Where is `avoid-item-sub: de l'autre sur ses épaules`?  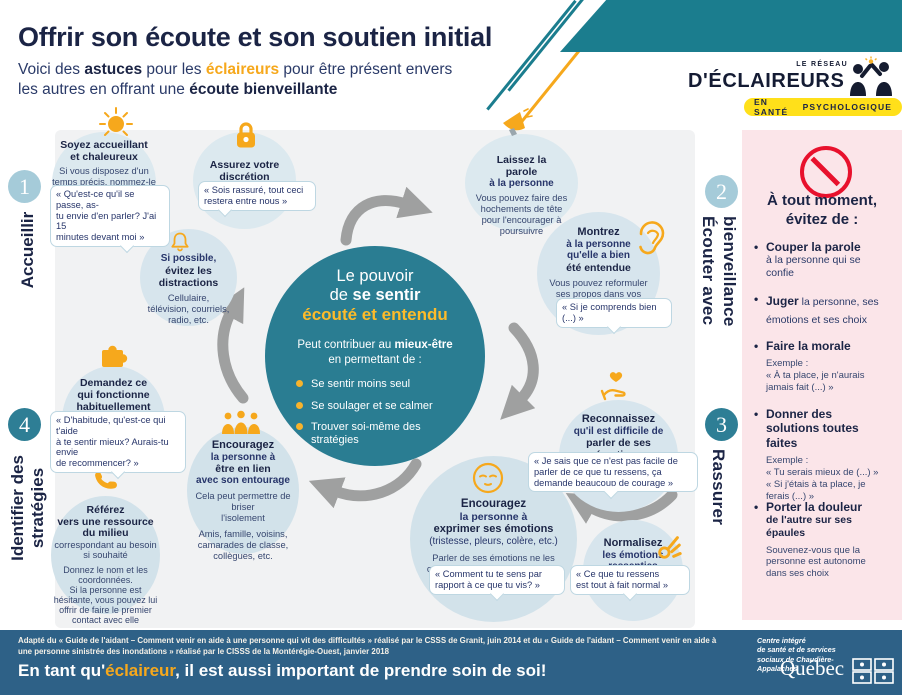 avoid-item-sub: de l'autre sur ses épaules is located at coordinates (809, 526).